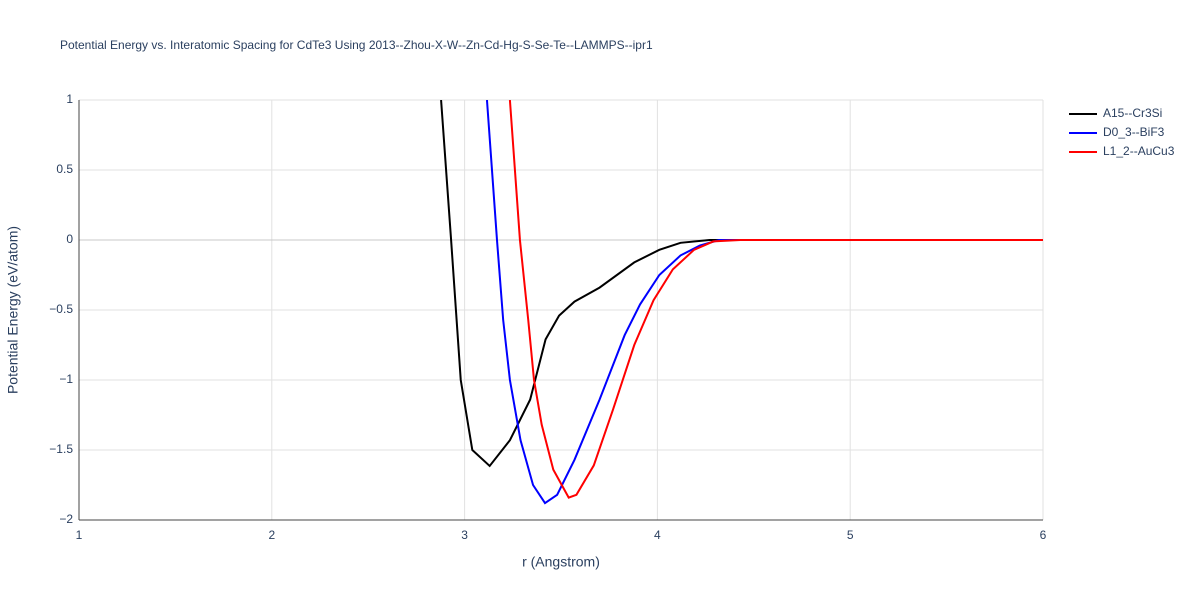 Image resolution: width=1200 pixels, height=600 pixels. Describe the element at coordinates (464, 535) in the screenshot. I see `x-tick-label: 3` at that location.